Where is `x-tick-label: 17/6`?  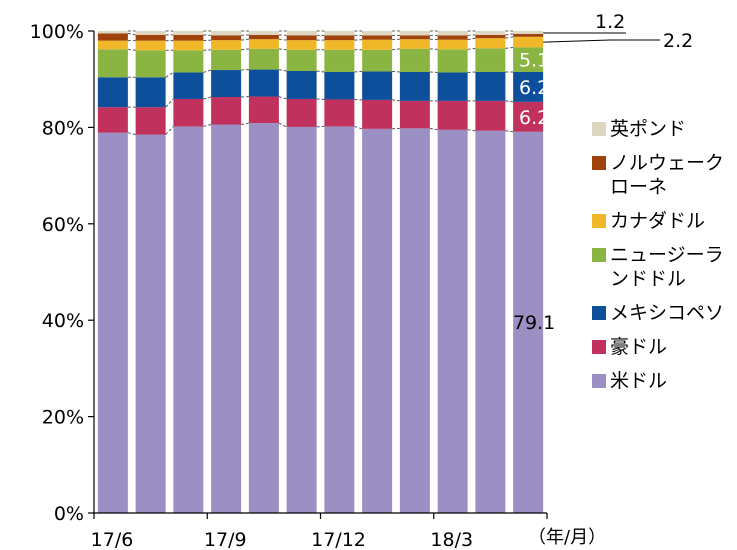 x-tick-label: 17/6 is located at coordinates (112, 539).